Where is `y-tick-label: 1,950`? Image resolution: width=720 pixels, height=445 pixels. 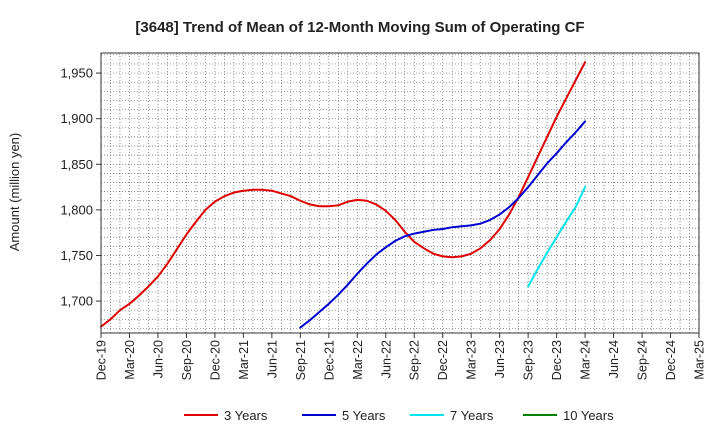 y-tick-label: 1,950 is located at coordinates (76, 73).